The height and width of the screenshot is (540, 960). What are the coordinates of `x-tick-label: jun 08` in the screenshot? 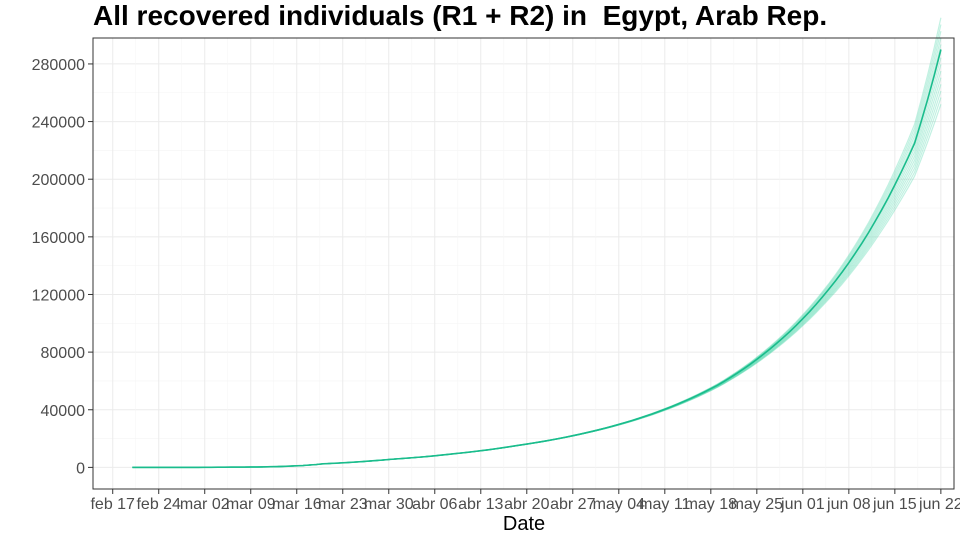 It's located at (848, 504).